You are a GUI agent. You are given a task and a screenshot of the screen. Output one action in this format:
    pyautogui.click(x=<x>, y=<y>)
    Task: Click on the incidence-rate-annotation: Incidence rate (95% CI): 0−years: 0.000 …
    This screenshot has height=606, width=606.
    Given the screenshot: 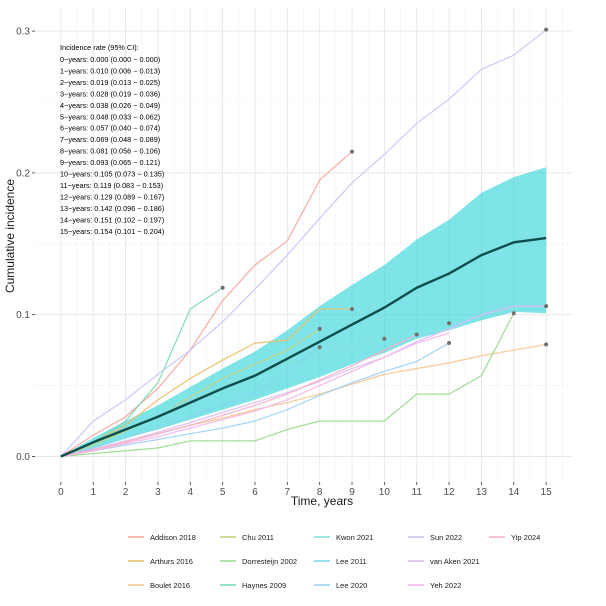 What is the action you would take?
    pyautogui.click(x=112, y=139)
    